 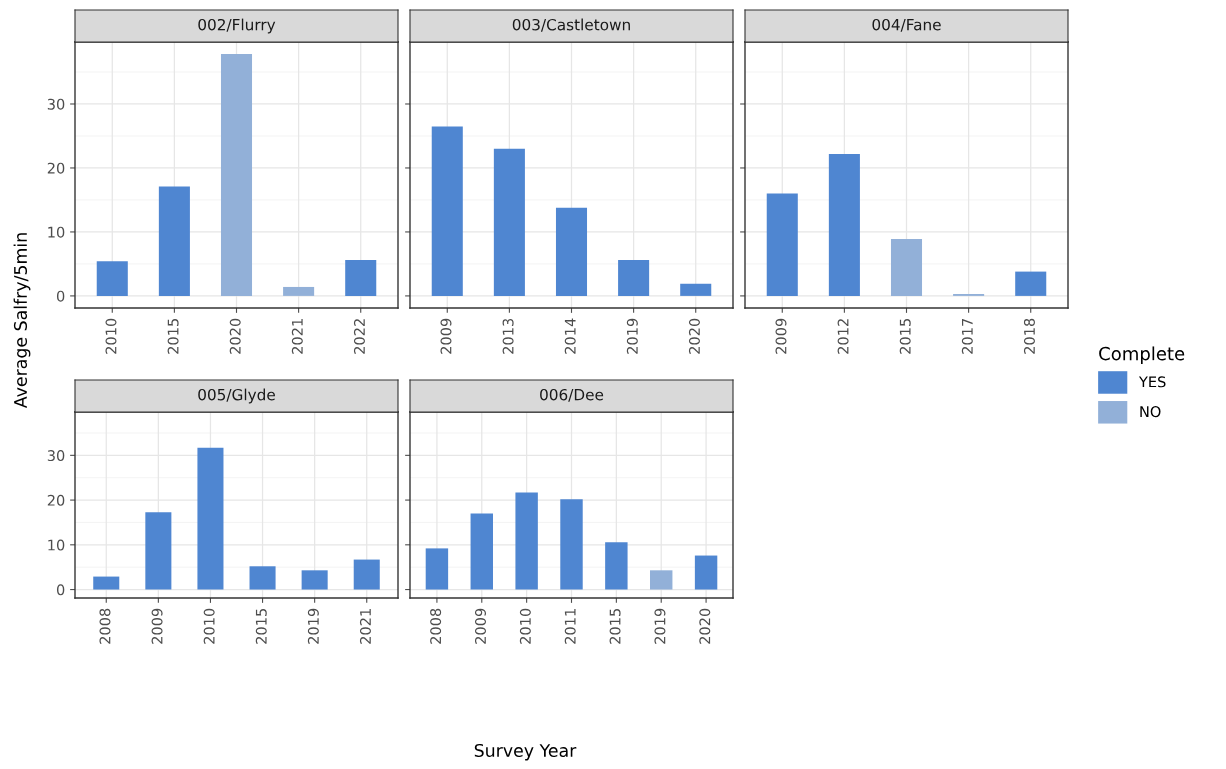 I want to click on x-tick-label: 2018, so click(x=1029, y=336).